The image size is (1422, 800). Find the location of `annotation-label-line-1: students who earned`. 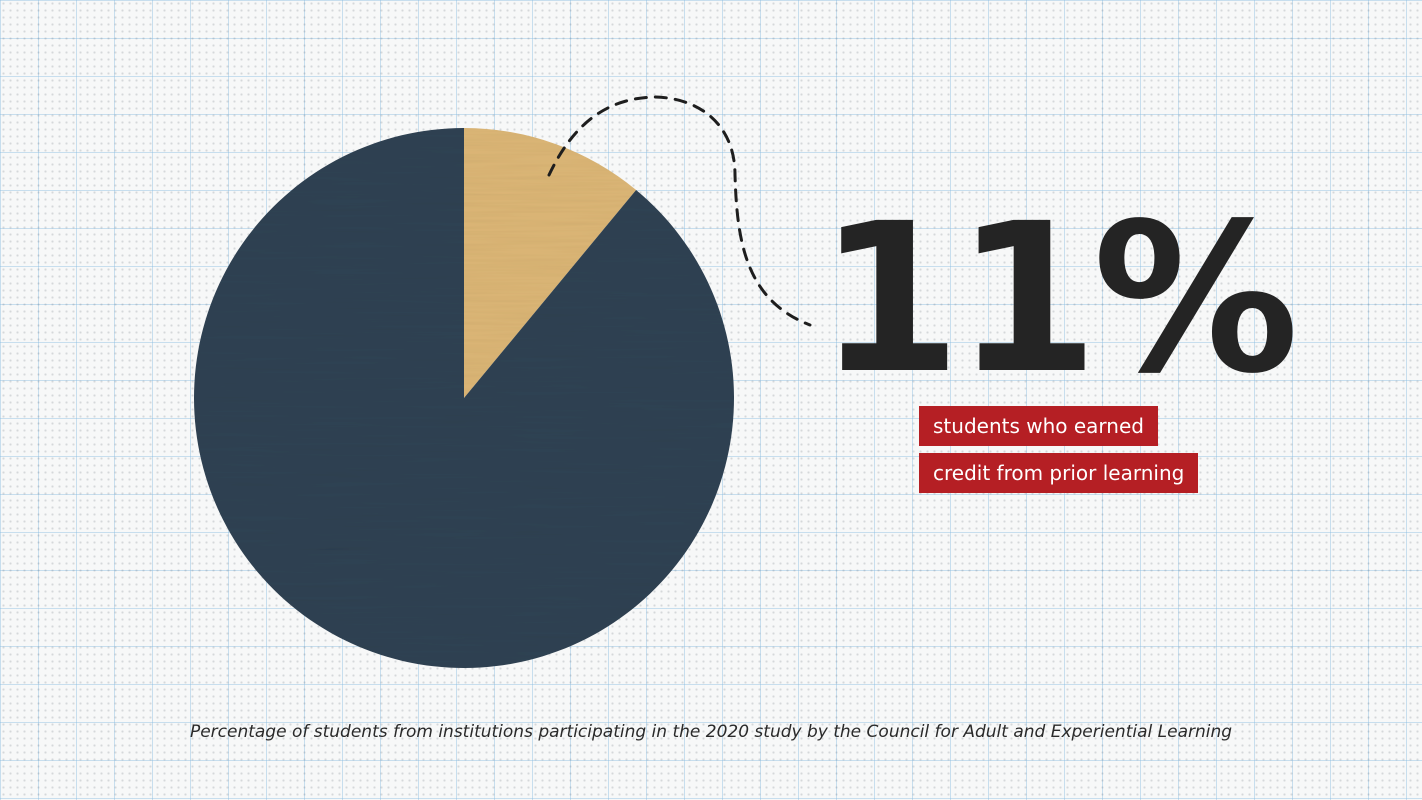

annotation-label-line-1: students who earned is located at coordinates (1038, 426).